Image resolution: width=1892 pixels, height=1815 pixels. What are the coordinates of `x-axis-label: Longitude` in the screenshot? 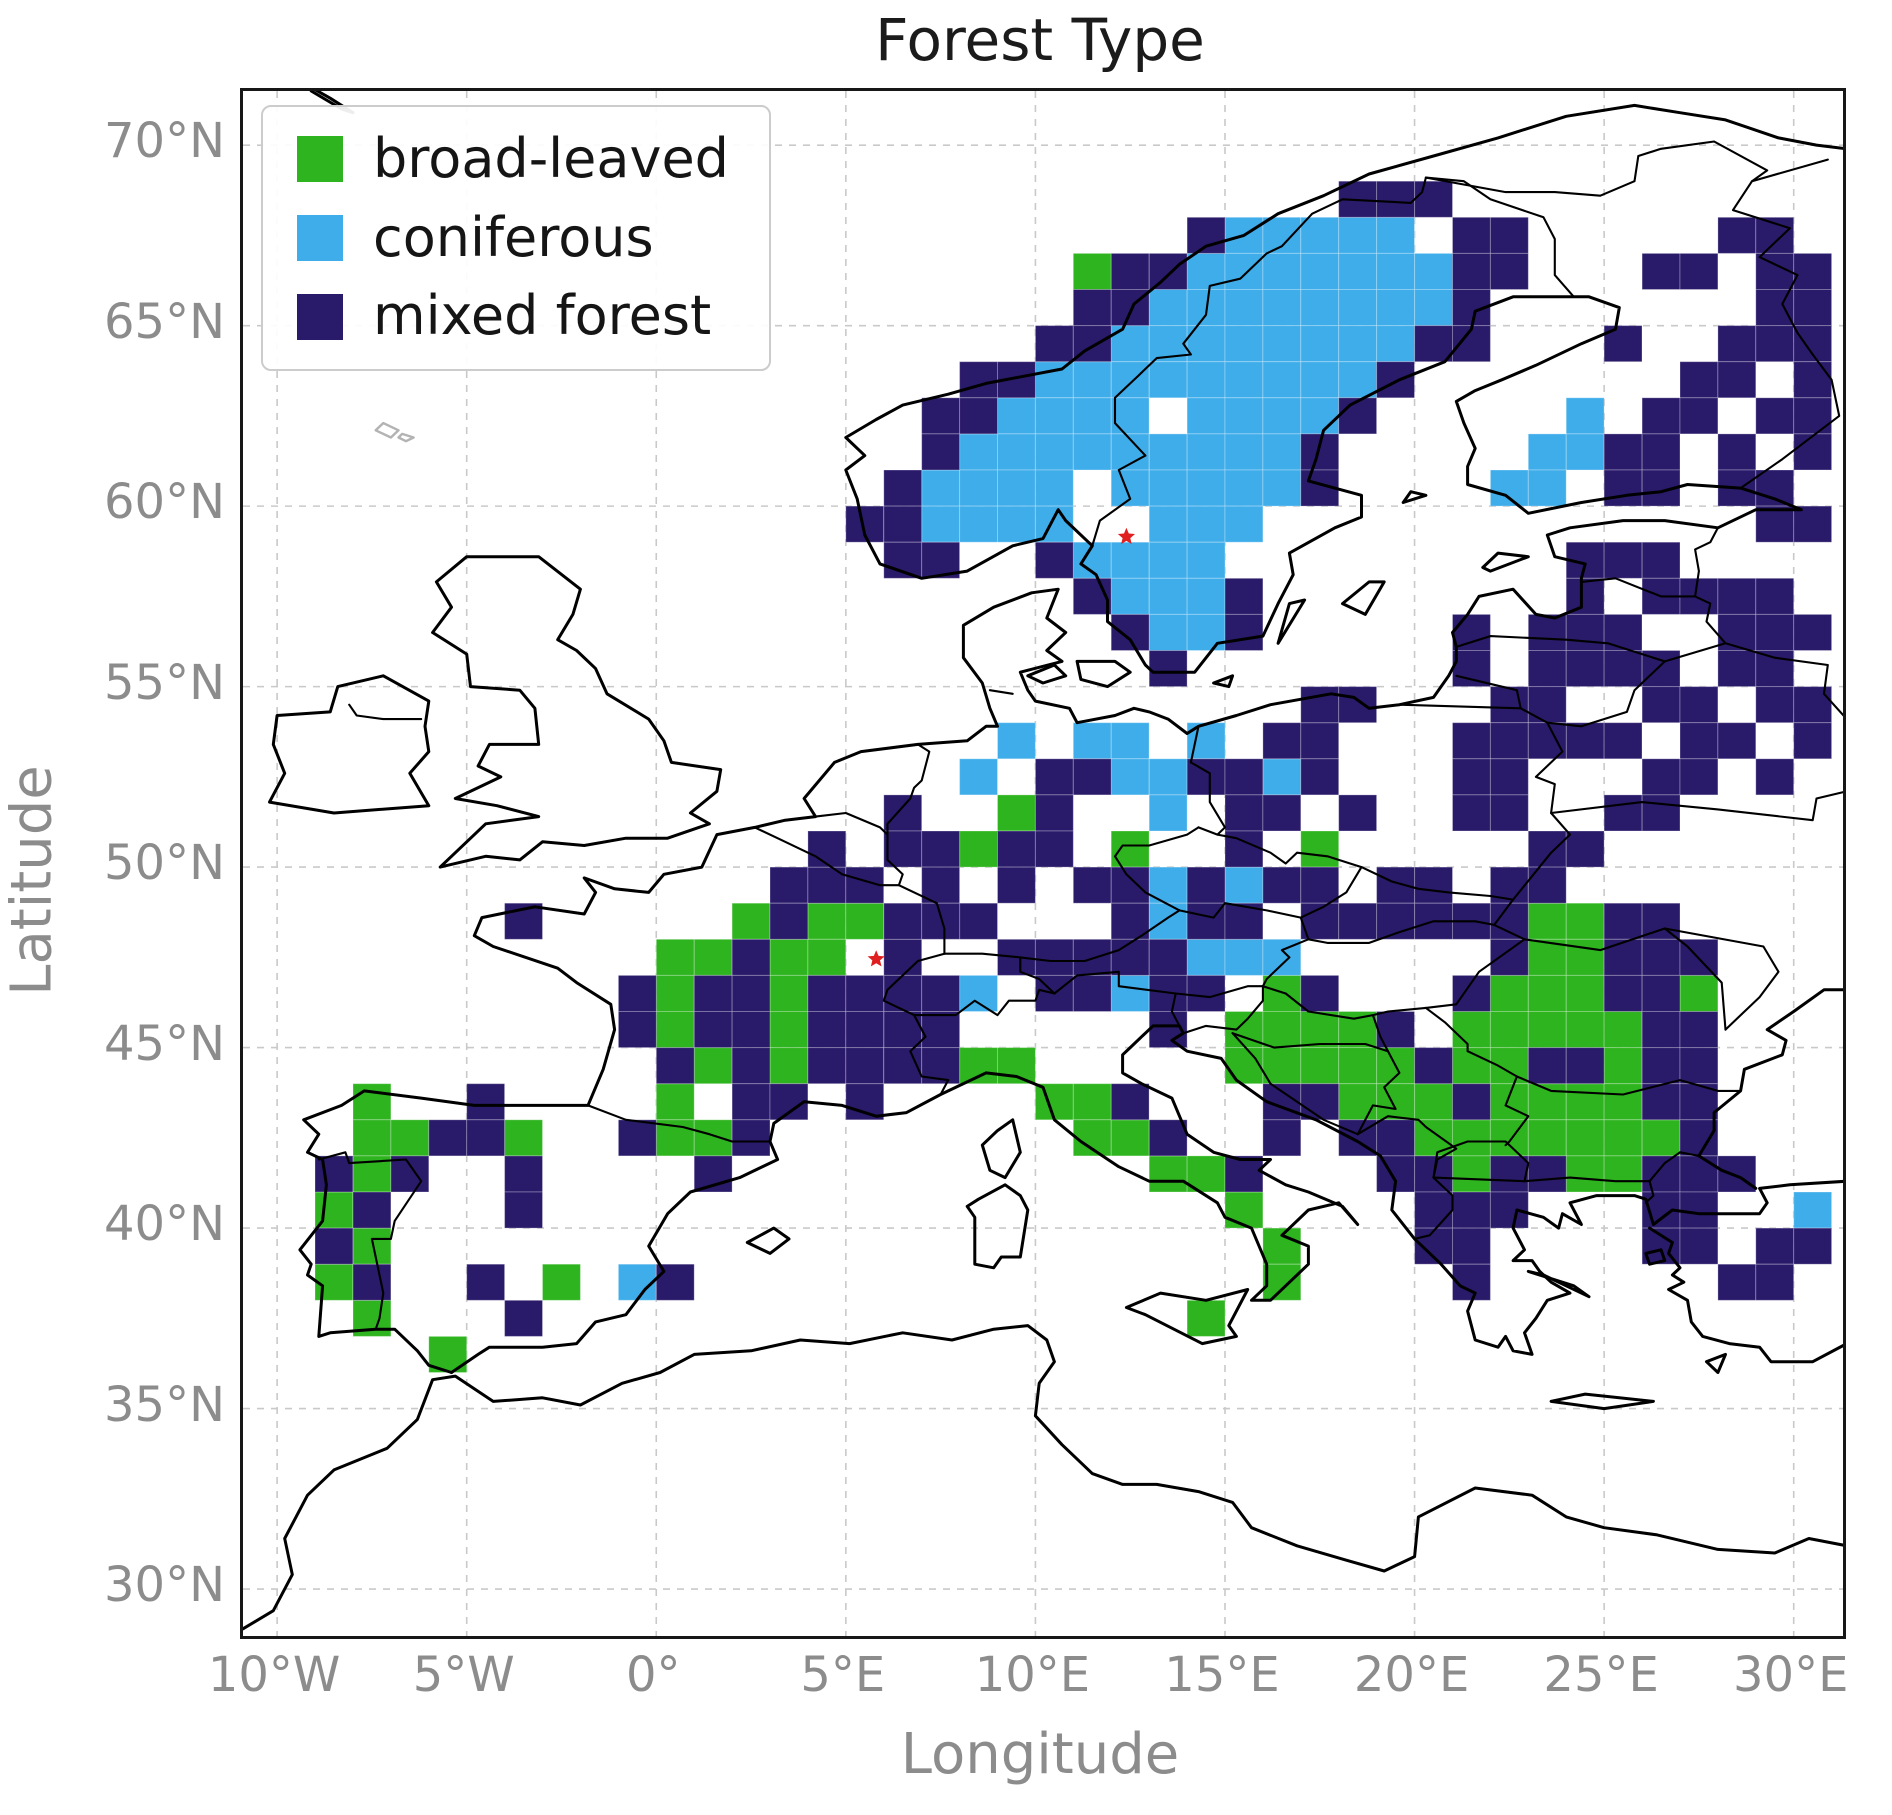 It's located at (1040, 1754).